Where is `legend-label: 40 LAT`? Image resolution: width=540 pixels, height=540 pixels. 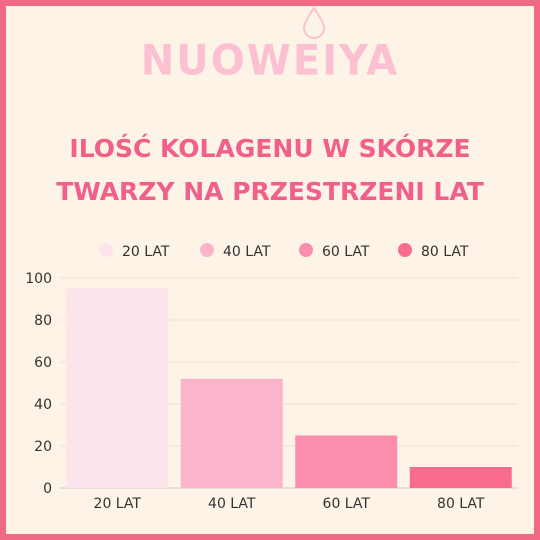
legend-label: 40 LAT is located at coordinates (247, 252).